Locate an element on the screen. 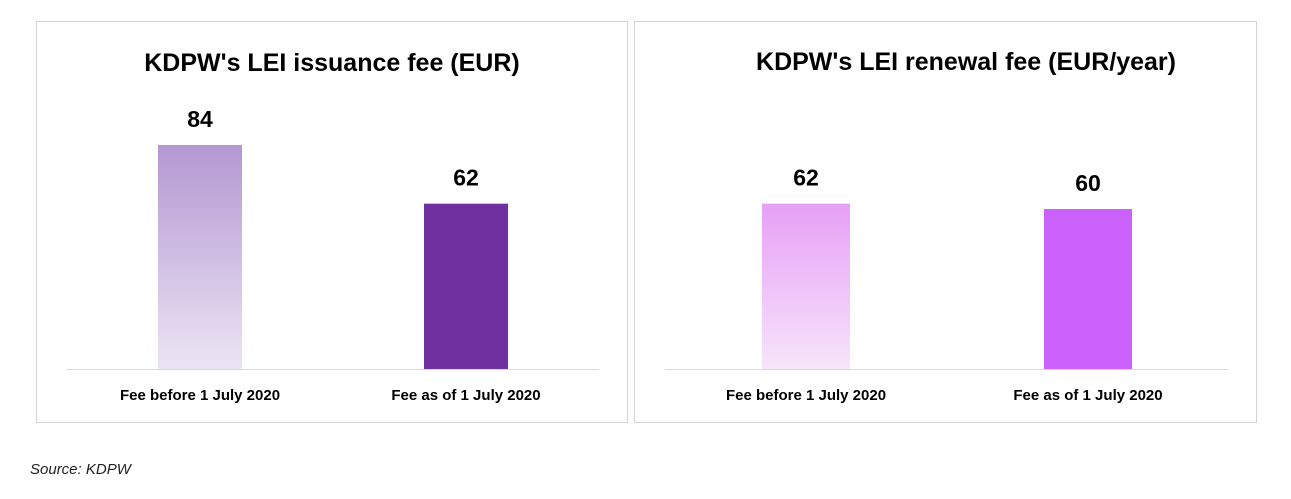  source-note: Source: KDPW is located at coordinates (80, 469).